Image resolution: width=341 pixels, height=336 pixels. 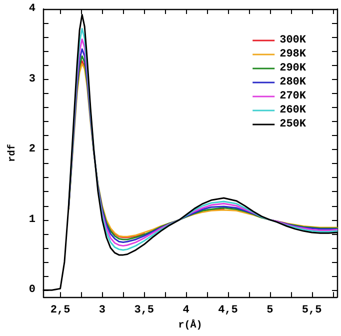 What do you see at coordinates (102, 310) in the screenshot?
I see `x-tick-label: 3` at bounding box center [102, 310].